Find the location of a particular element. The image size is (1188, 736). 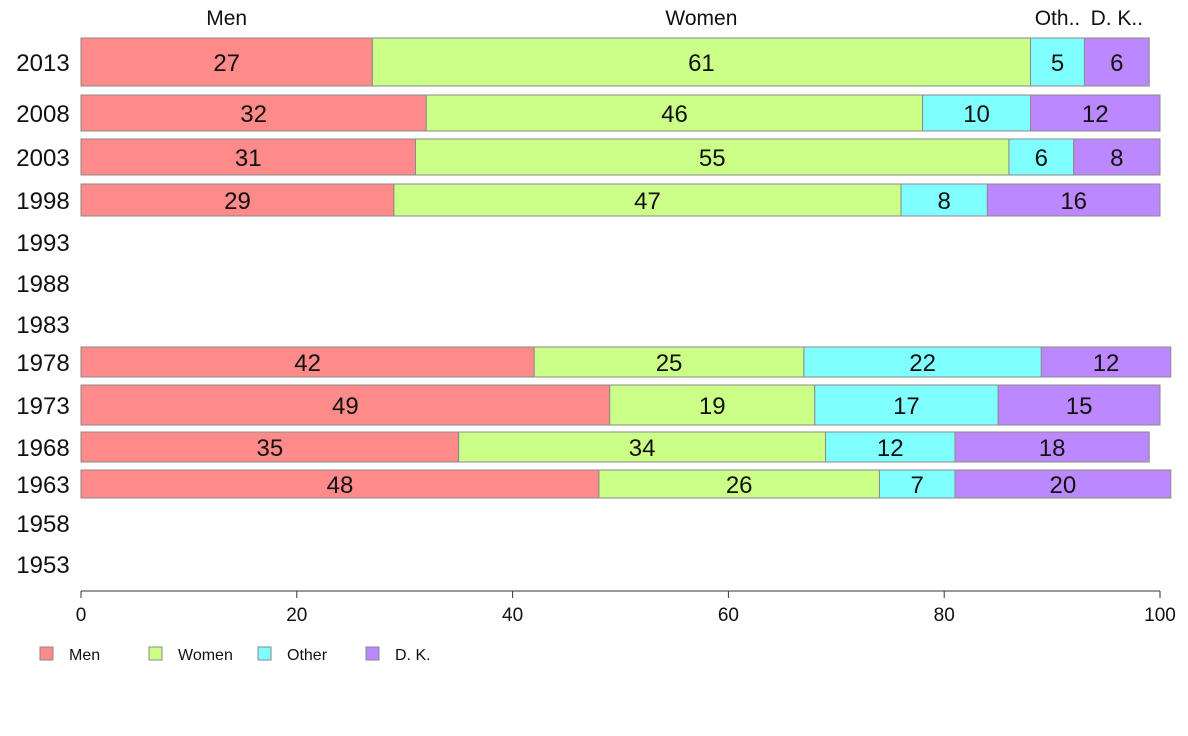

year-label: 2013 is located at coordinates (42, 63).